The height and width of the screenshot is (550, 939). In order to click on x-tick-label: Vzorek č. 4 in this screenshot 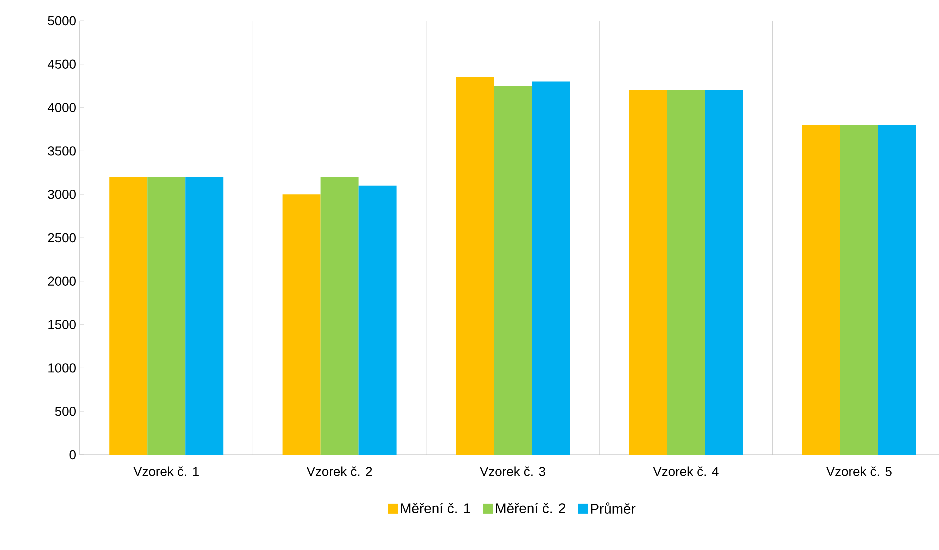, I will do `click(686, 471)`.